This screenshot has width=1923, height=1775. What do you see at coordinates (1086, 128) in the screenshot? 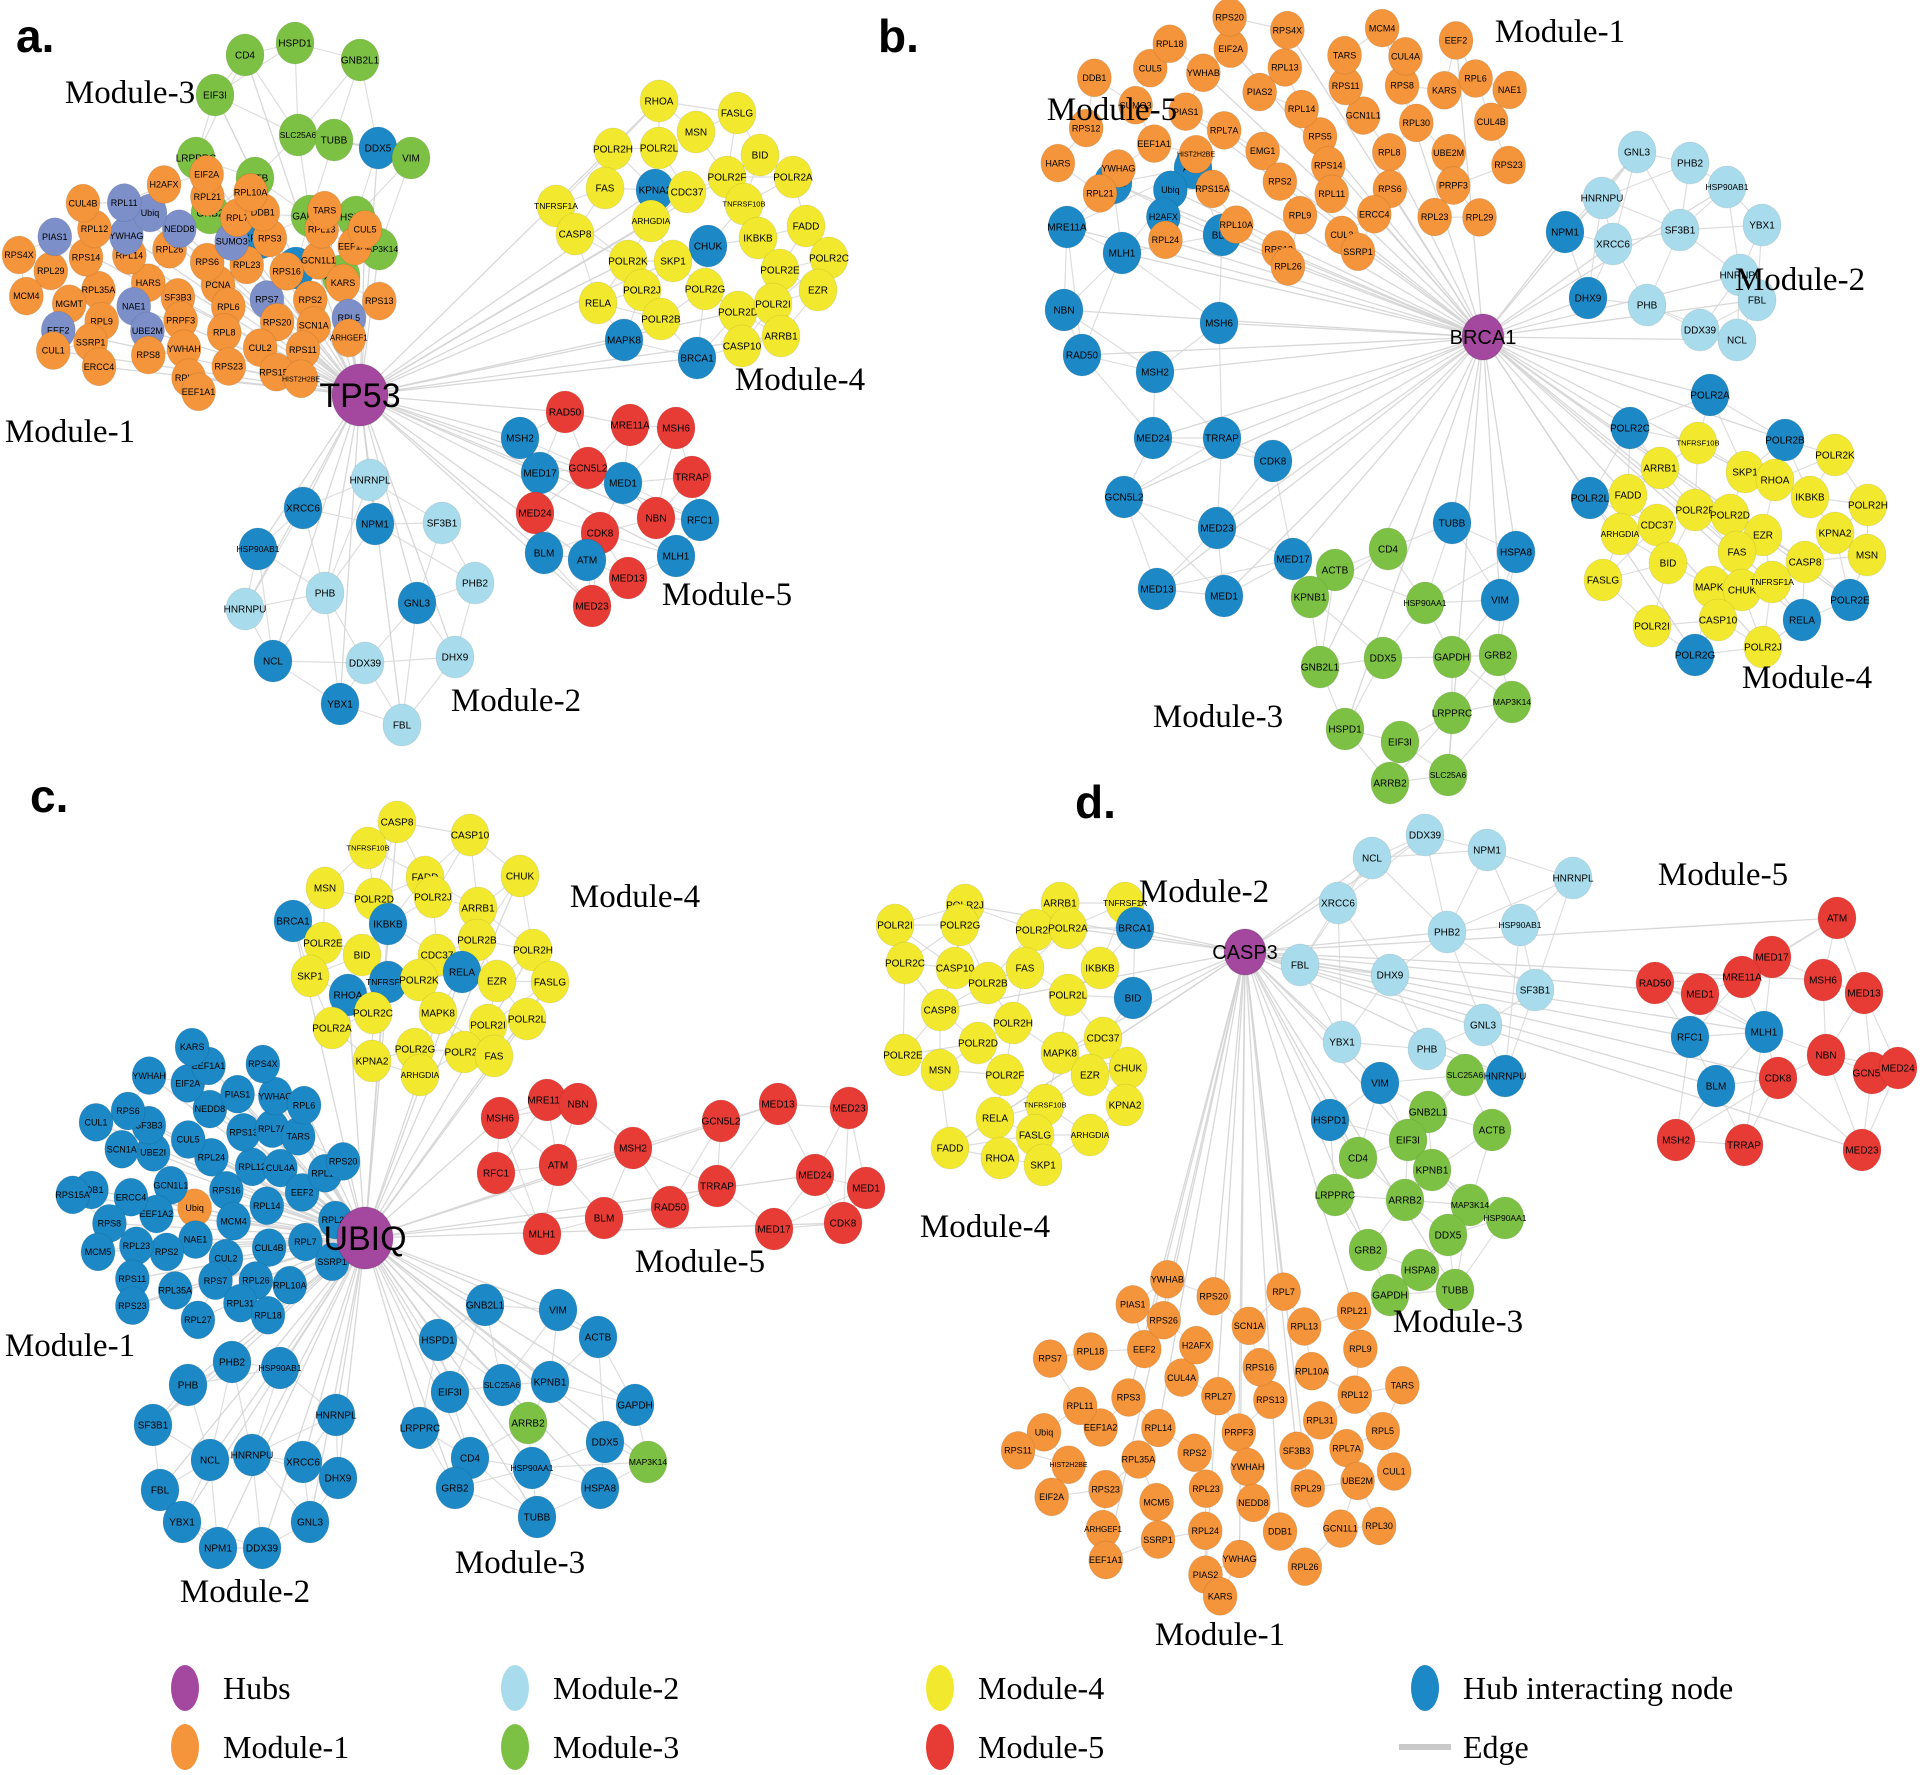
I see `gene-node-label: RPS12` at bounding box center [1086, 128].